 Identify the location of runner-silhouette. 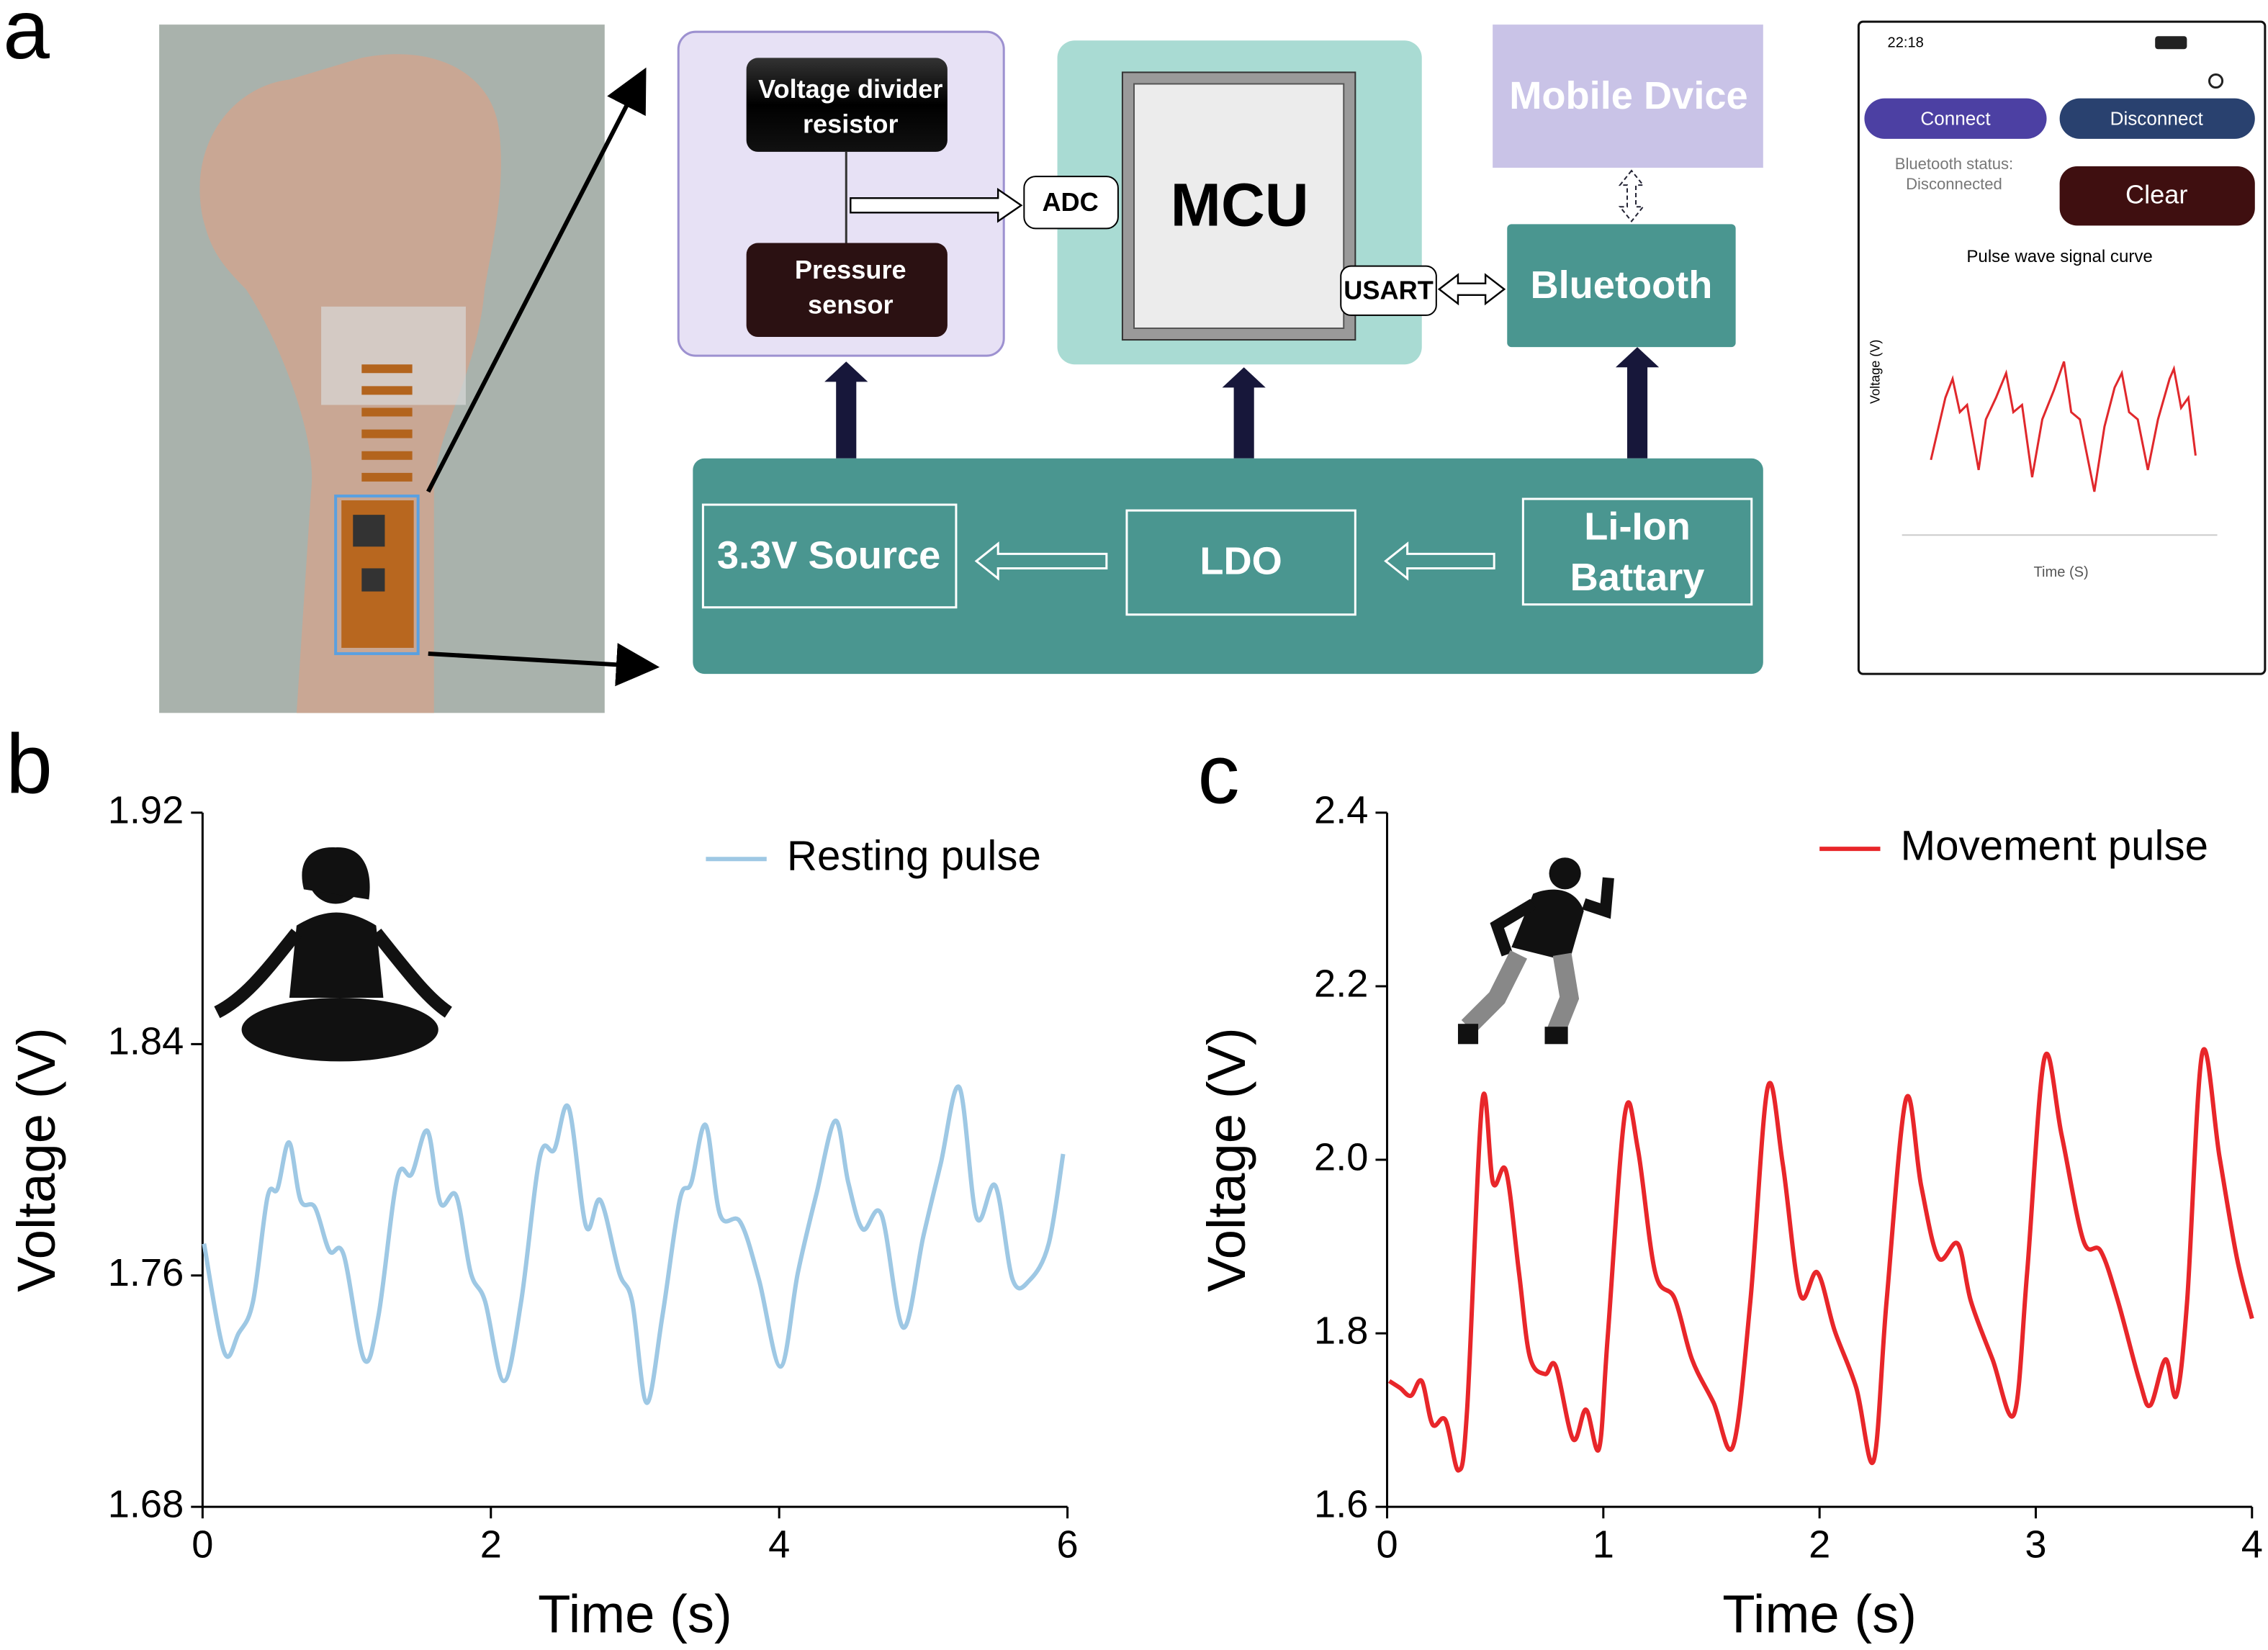
(1535, 951).